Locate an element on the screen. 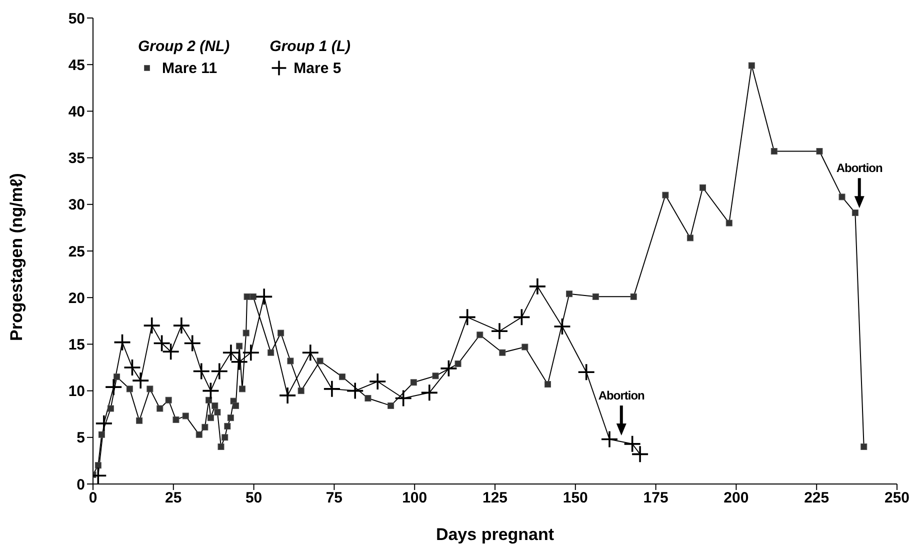 Image resolution: width=921 pixels, height=555 pixels. y-tick-label: 0 is located at coordinates (80, 485).